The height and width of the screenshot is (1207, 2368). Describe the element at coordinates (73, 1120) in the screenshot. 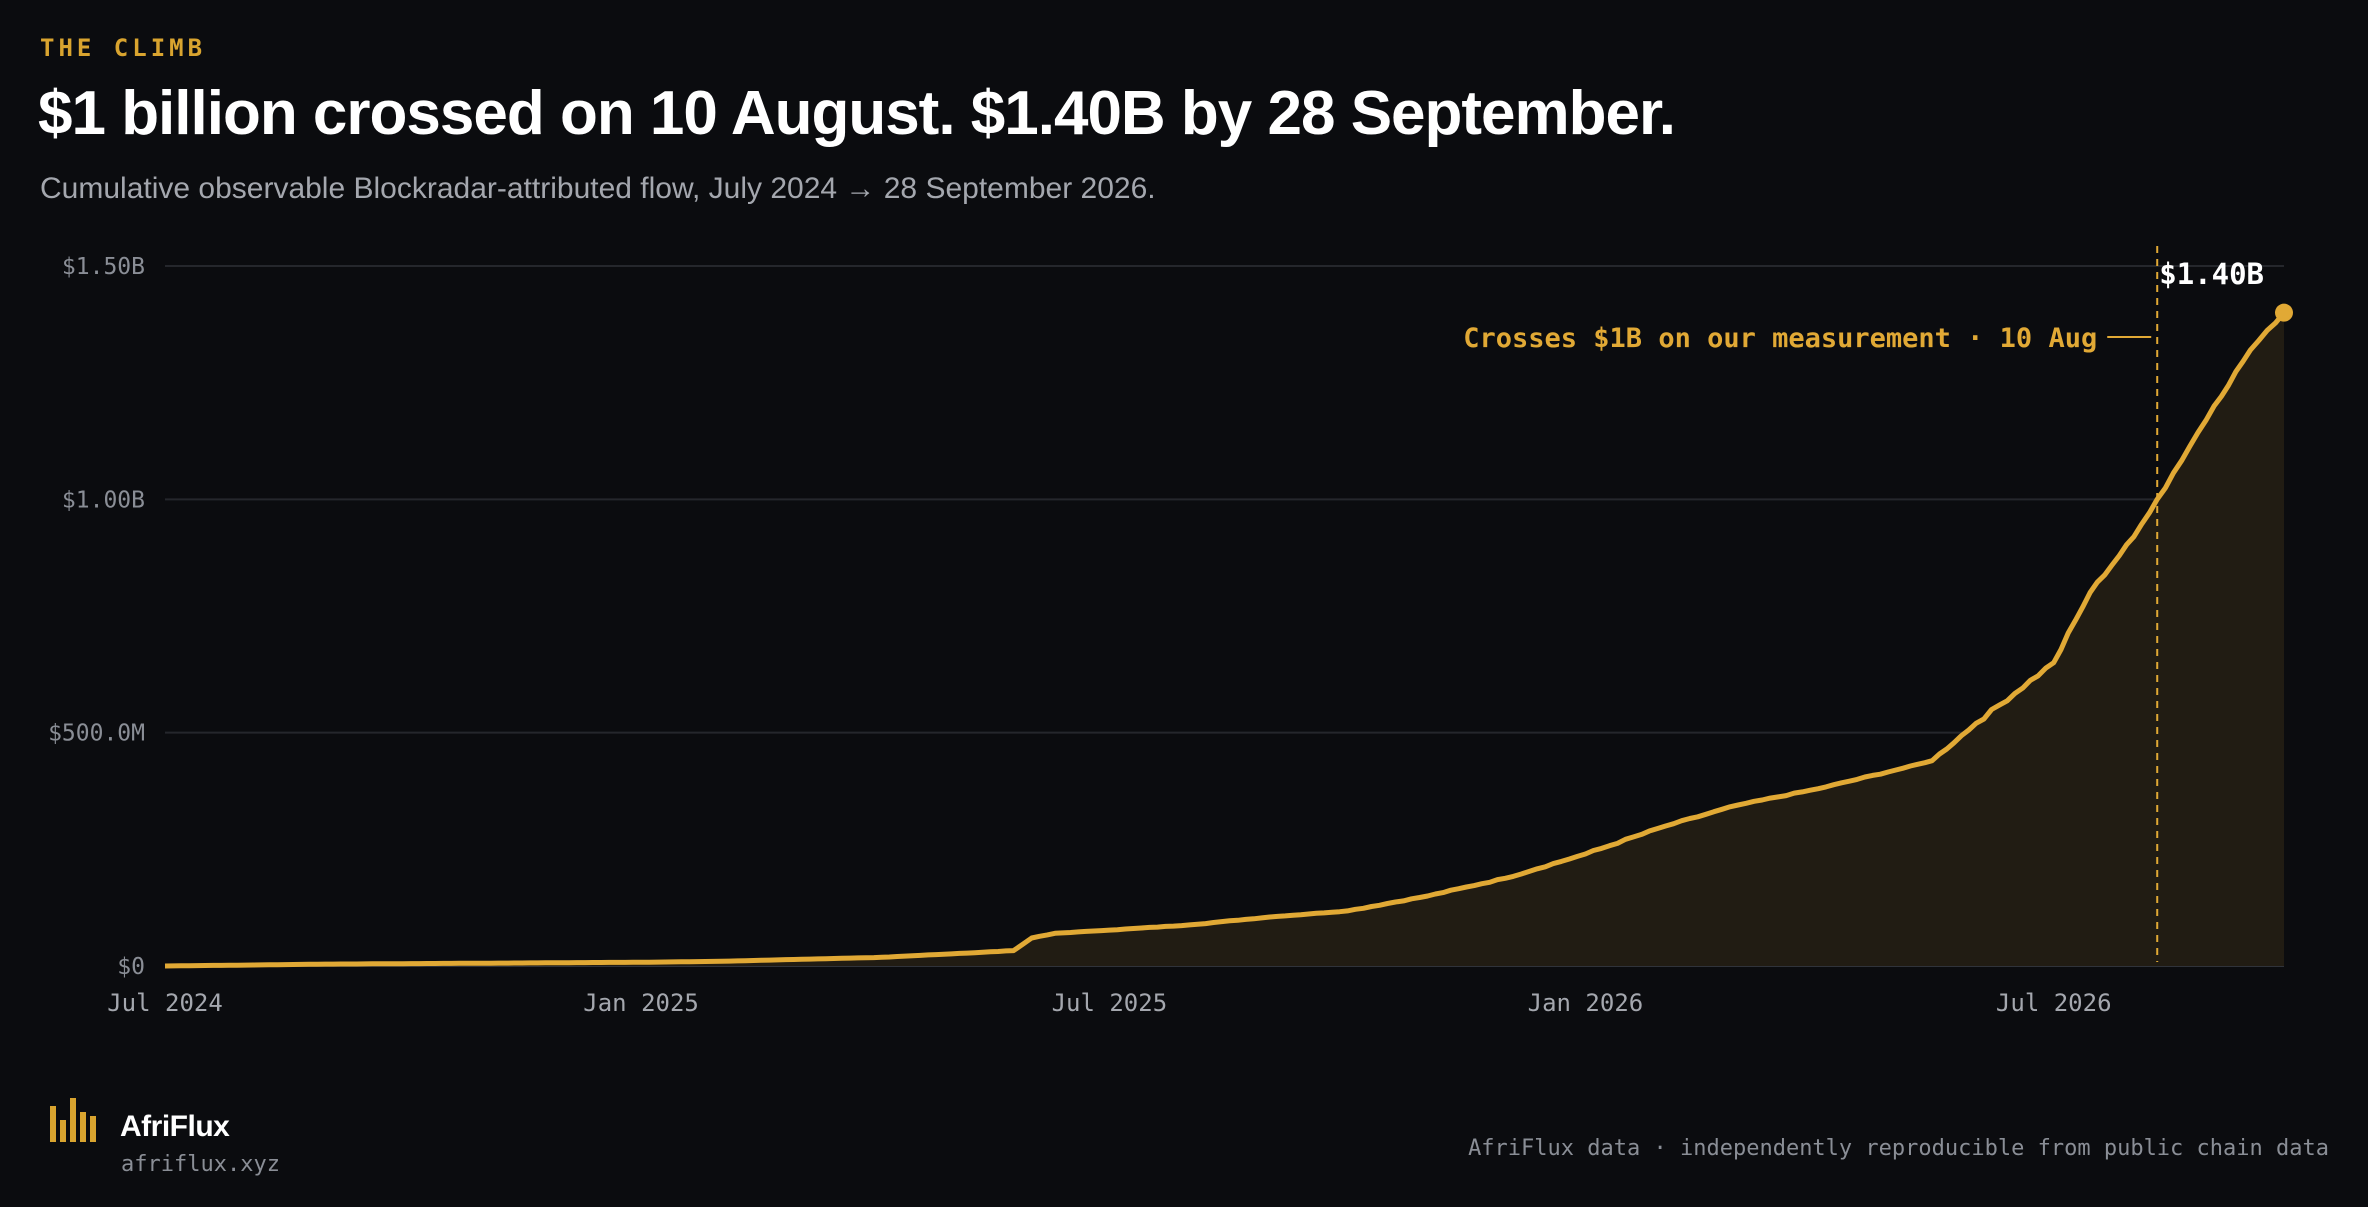

I see `afriflux-logo-icon` at that location.